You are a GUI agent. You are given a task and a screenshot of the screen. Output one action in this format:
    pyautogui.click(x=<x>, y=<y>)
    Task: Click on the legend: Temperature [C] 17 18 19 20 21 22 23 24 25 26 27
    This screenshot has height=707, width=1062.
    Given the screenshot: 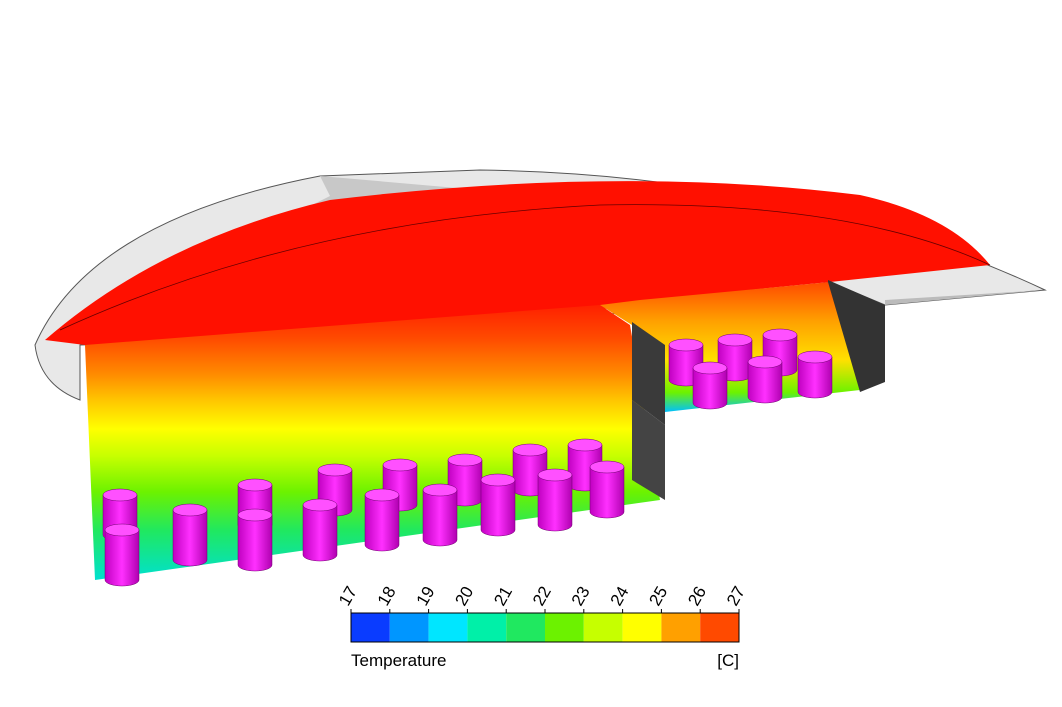 What is the action you would take?
    pyautogui.click(x=542, y=626)
    